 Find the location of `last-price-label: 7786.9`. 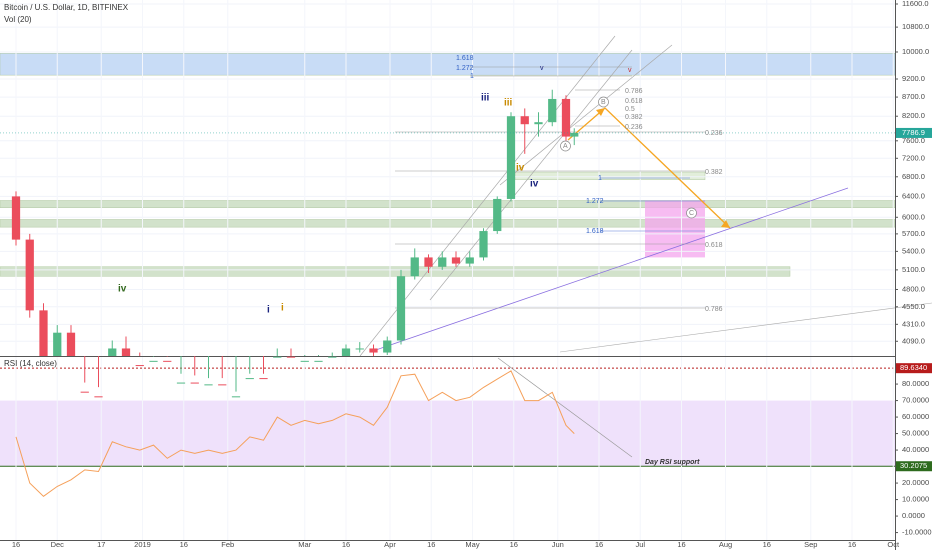

last-price-label: 7786.9 is located at coordinates (913, 132).